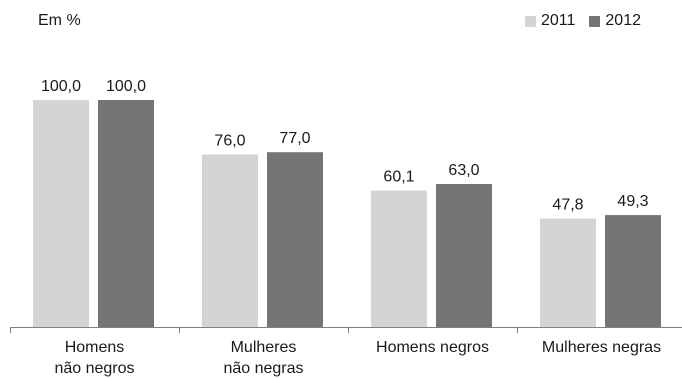 The image size is (682, 378). Describe the element at coordinates (263, 358) in the screenshot. I see `category-label-1: Mulheres não negras` at that location.